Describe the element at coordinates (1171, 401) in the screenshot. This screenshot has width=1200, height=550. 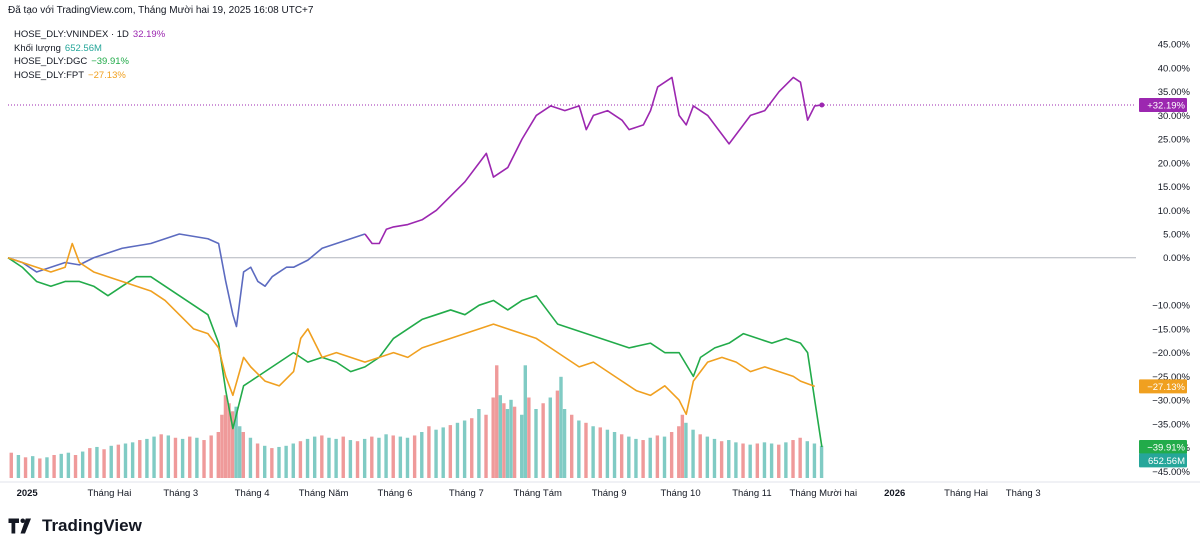
I see `y-tick-label: −30.00%` at that location.